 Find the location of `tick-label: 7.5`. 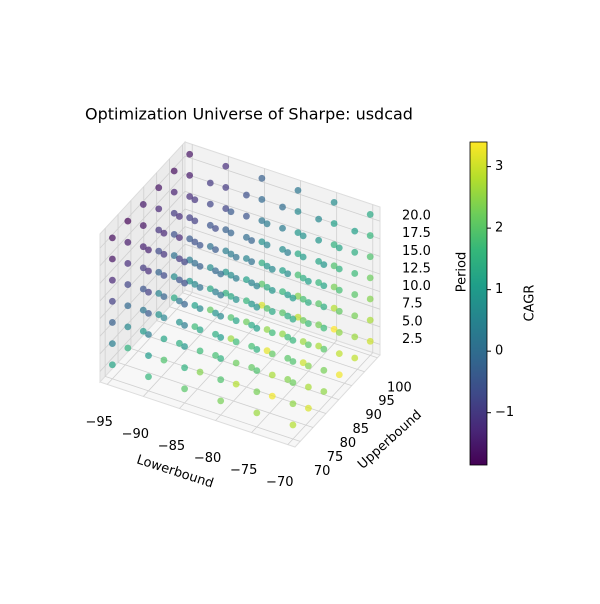

tick-label: 7.5 is located at coordinates (412, 304).